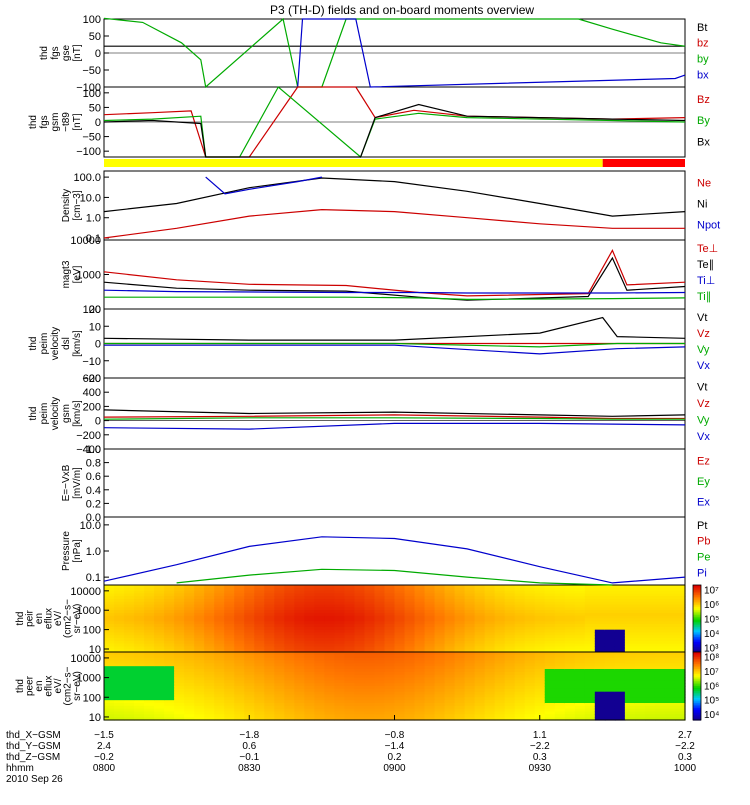  Describe the element at coordinates (44, 121) in the screenshot. I see `fgs-gsm-ylabel-line: fgs` at that location.